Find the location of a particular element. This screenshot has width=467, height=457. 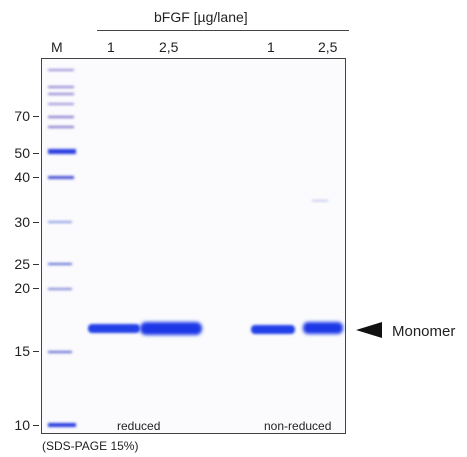

arrow-icon is located at coordinates (369, 330).